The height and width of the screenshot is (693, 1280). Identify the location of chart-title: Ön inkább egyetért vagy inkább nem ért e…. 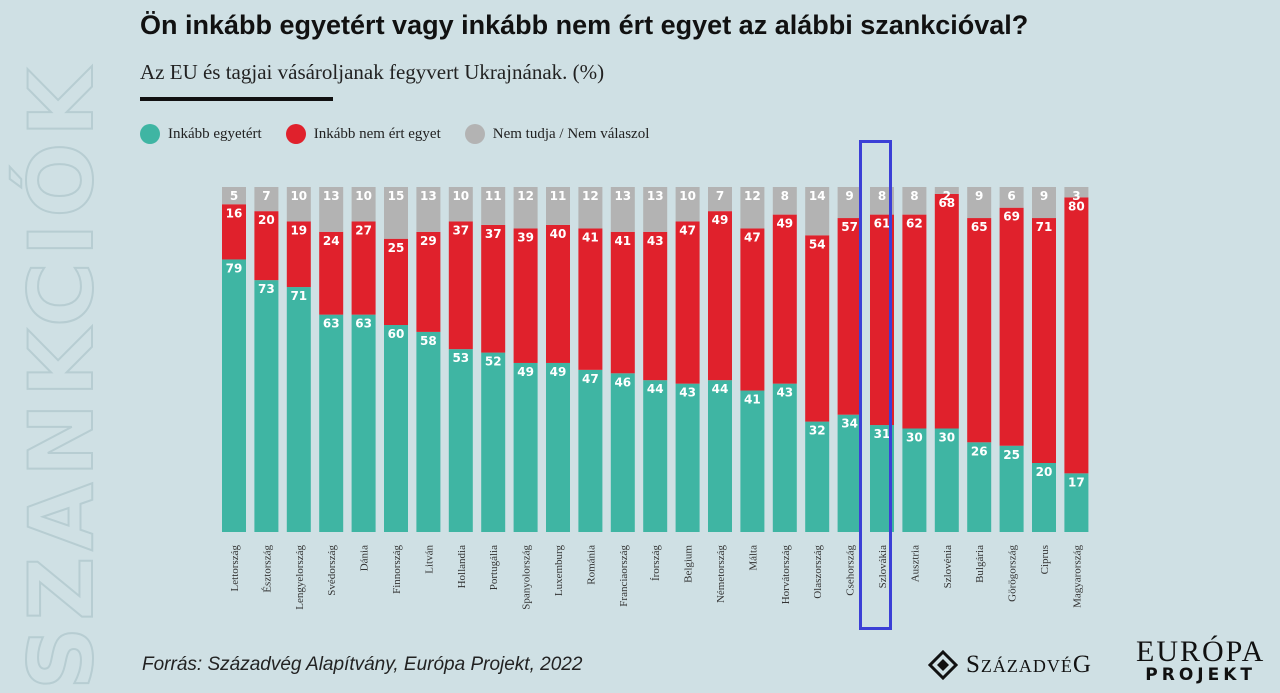
(584, 25).